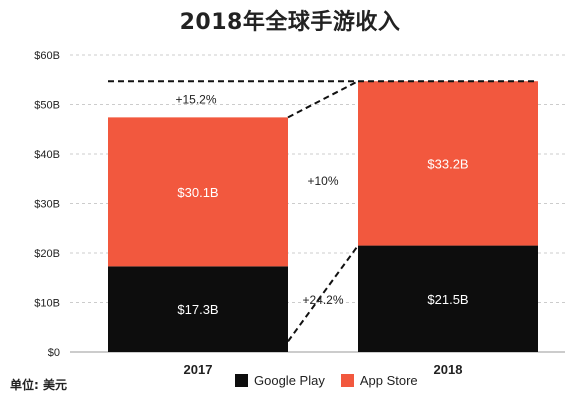 The image size is (580, 400). I want to click on unit-label: 单位: 美元, so click(38, 385).